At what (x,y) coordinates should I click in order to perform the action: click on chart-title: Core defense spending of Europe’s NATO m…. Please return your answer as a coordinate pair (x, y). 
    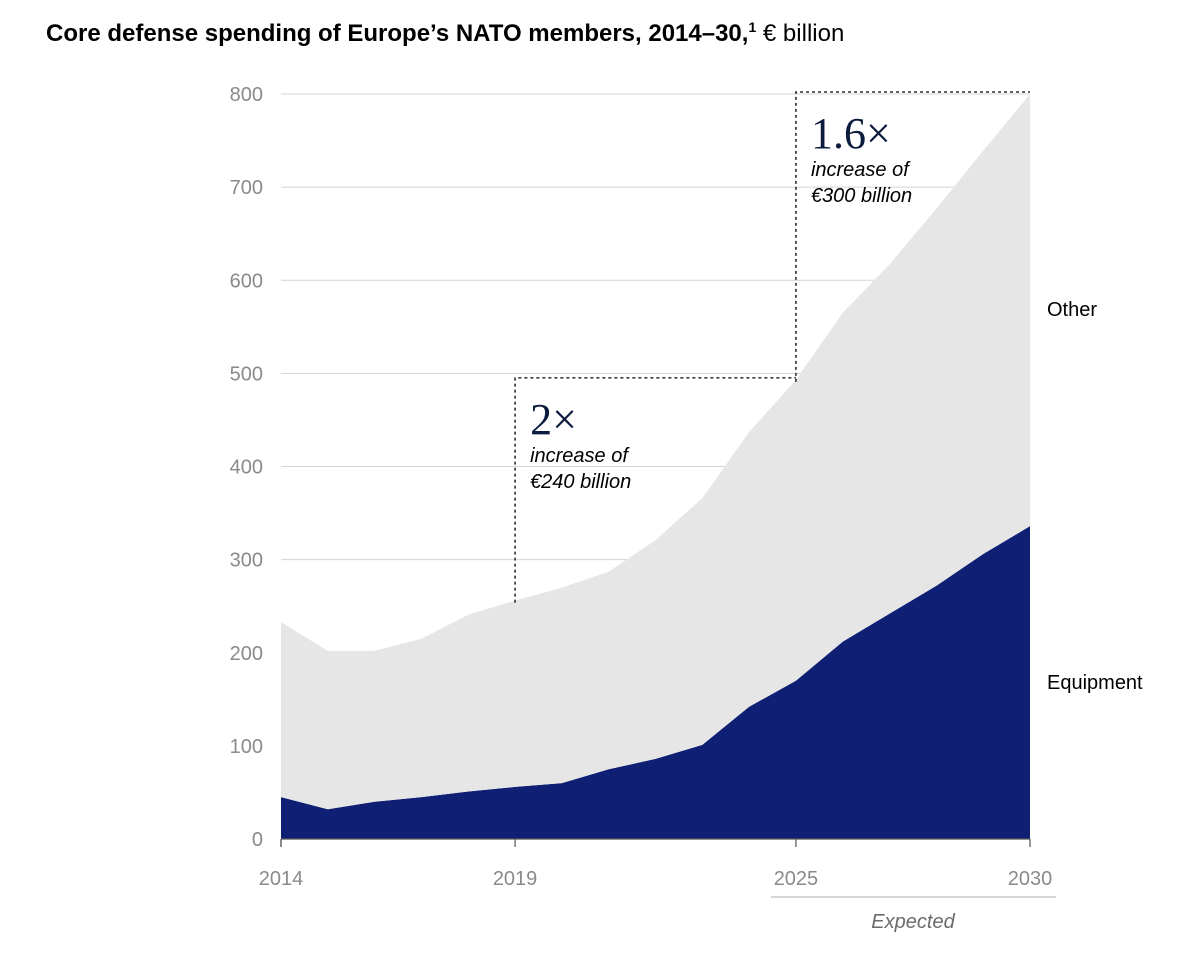
    Looking at the image, I should click on (445, 34).